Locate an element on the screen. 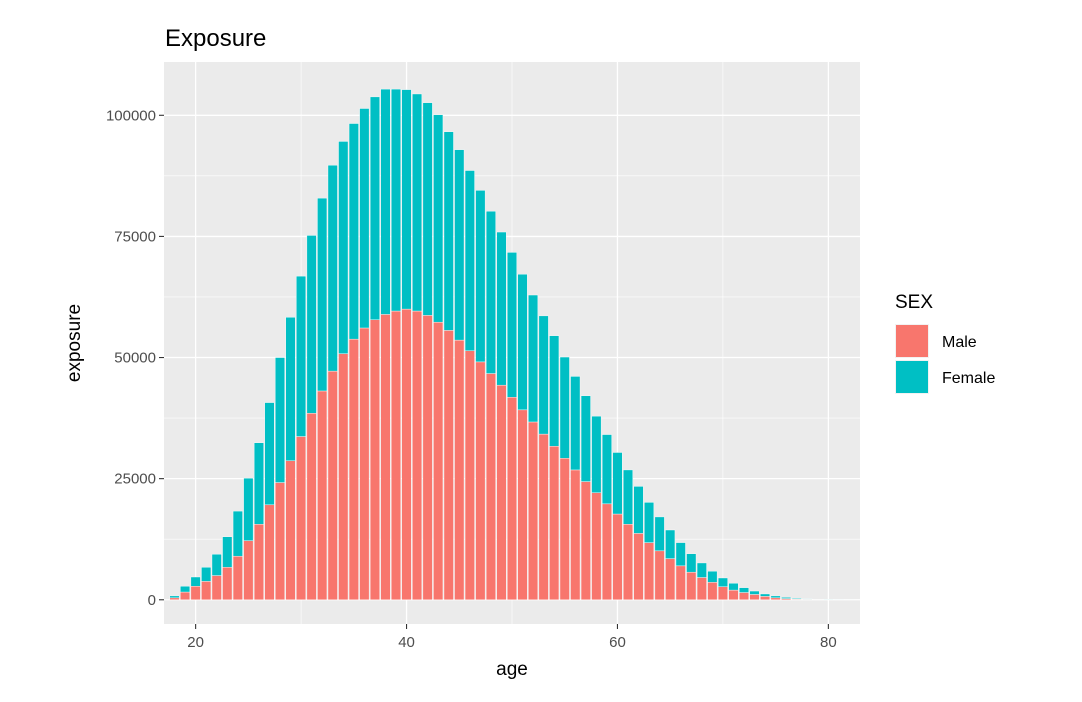 Image resolution: width=1082 pixels, height=702 pixels. legend-label-female: Female is located at coordinates (968, 378).